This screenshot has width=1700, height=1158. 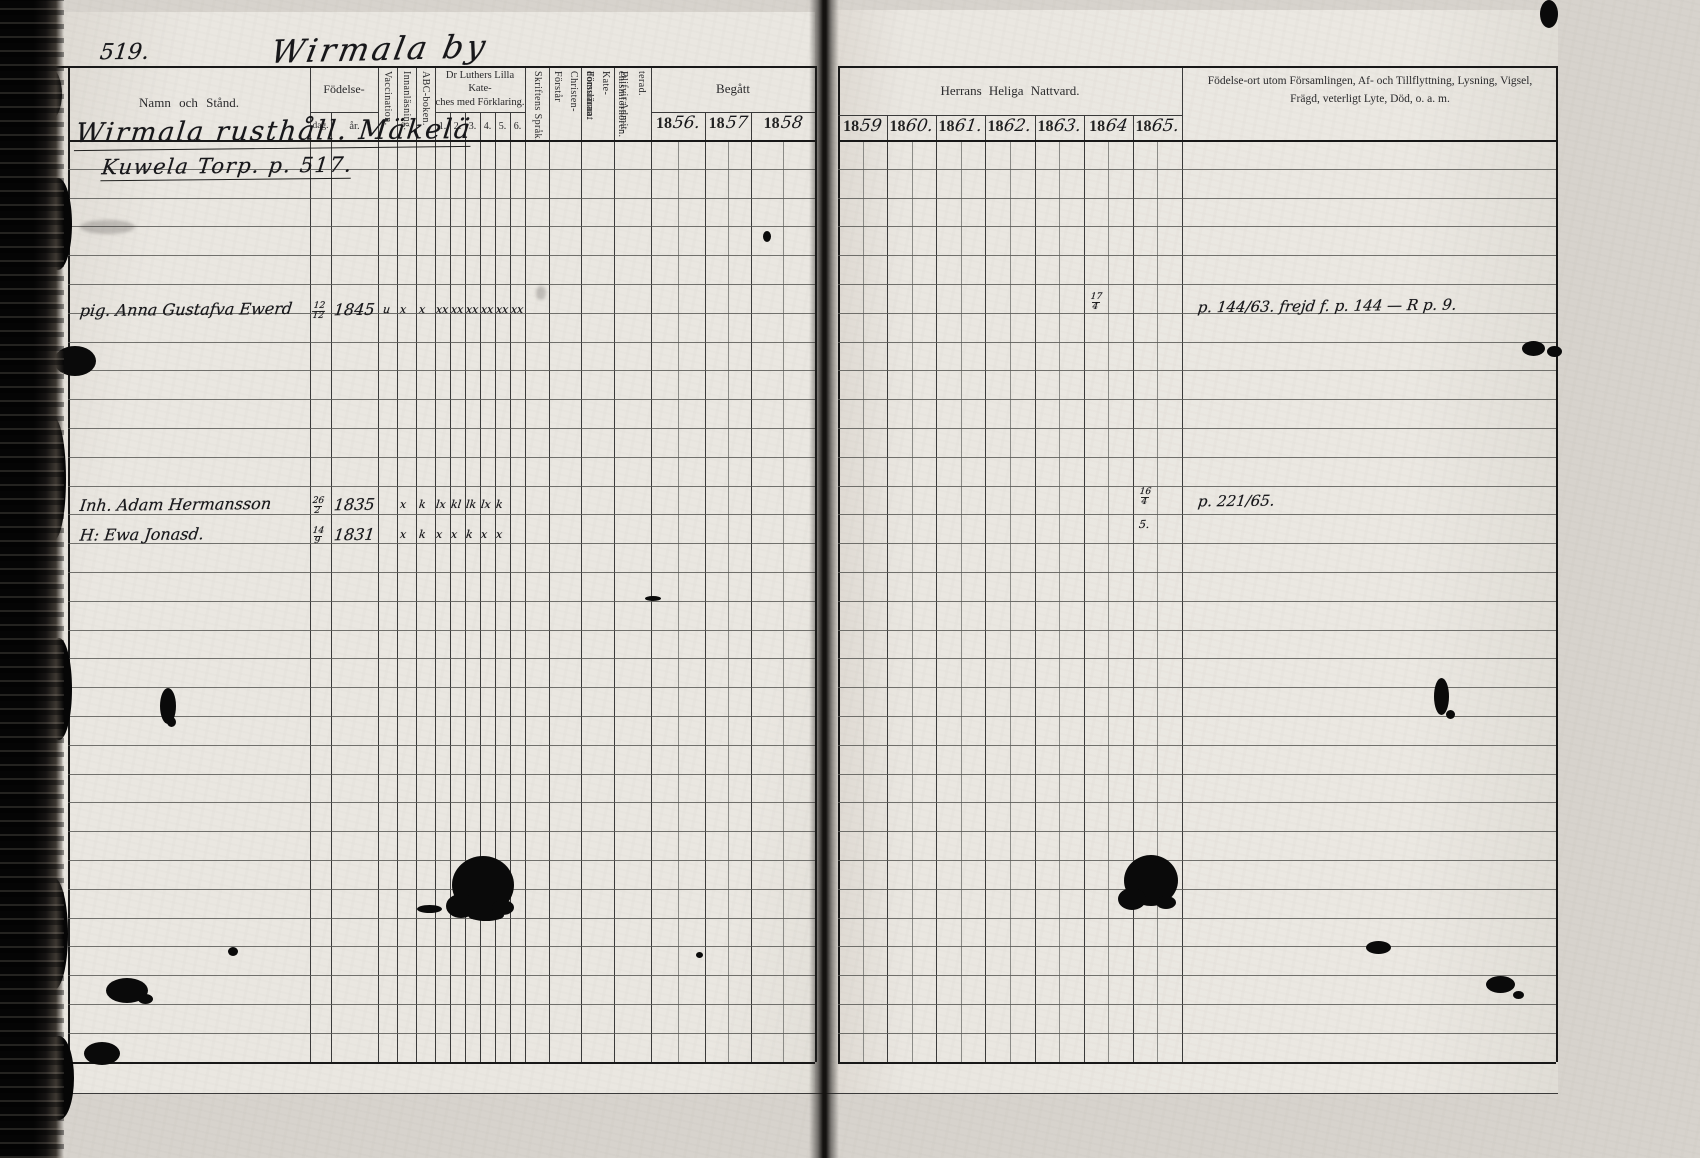 What do you see at coordinates (1236, 501) in the screenshot?
I see `entry-note: p. 221/65.` at bounding box center [1236, 501].